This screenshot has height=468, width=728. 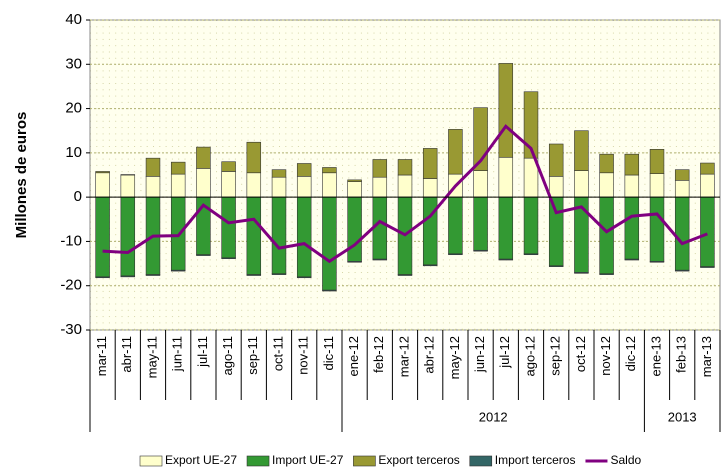 What do you see at coordinates (21, 175) in the screenshot?
I see `y-axis-label: Millones de euros` at bounding box center [21, 175].